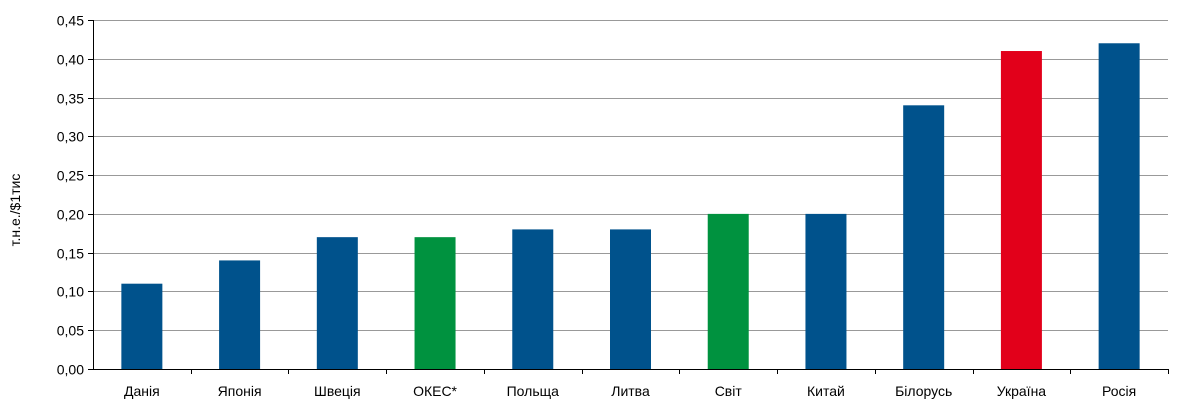 The image size is (1178, 410). I want to click on y-tick-label: 0,15, so click(70, 254).